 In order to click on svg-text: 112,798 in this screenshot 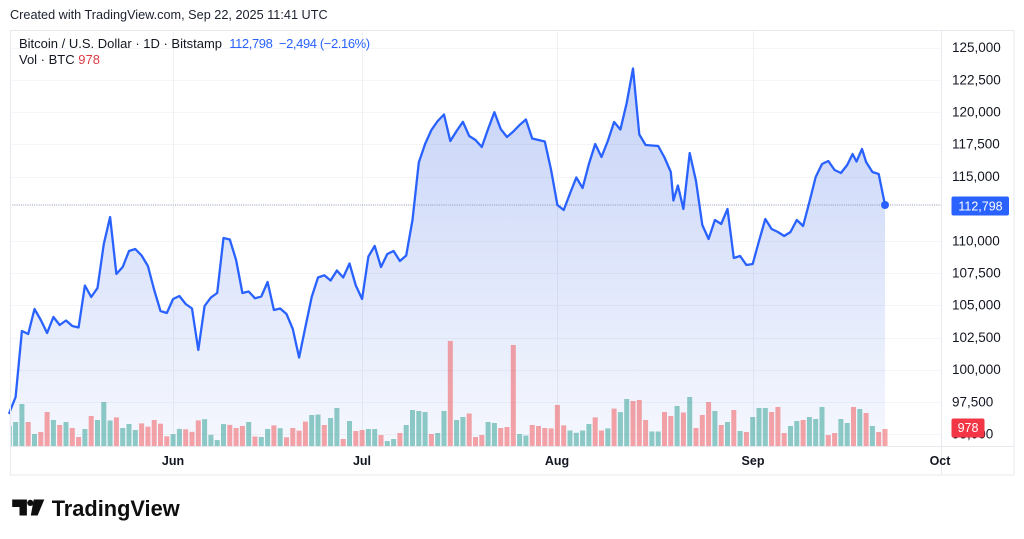, I will do `click(980, 207)`.